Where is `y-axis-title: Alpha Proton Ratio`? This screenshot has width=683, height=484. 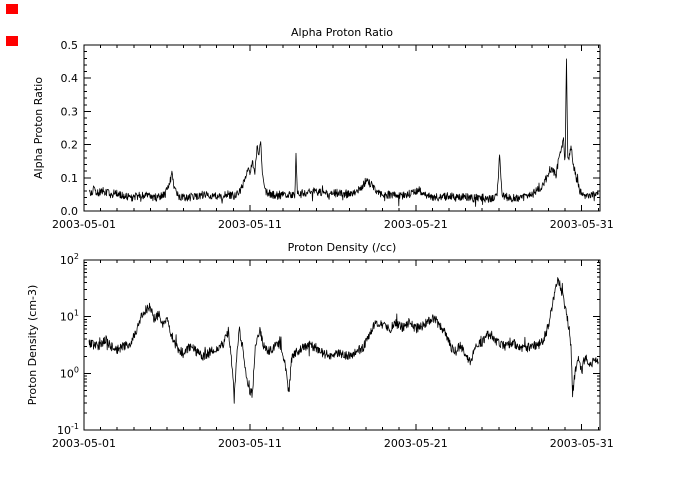
y-axis-title: Alpha Proton Ratio is located at coordinates (38, 128).